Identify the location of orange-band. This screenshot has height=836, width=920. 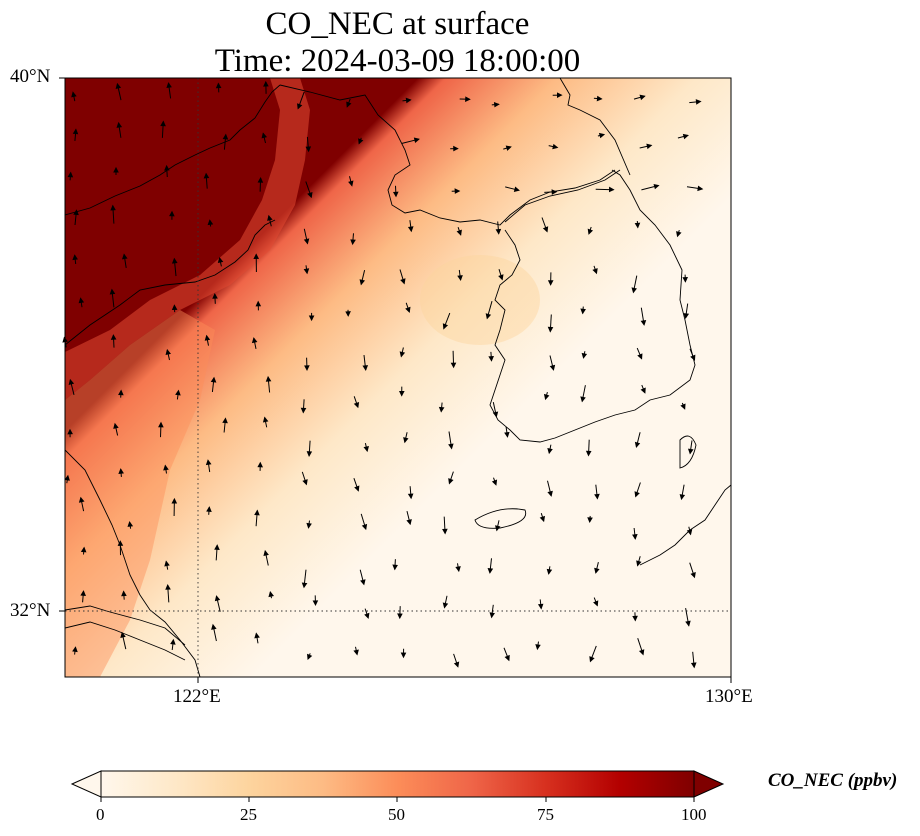
(187, 239).